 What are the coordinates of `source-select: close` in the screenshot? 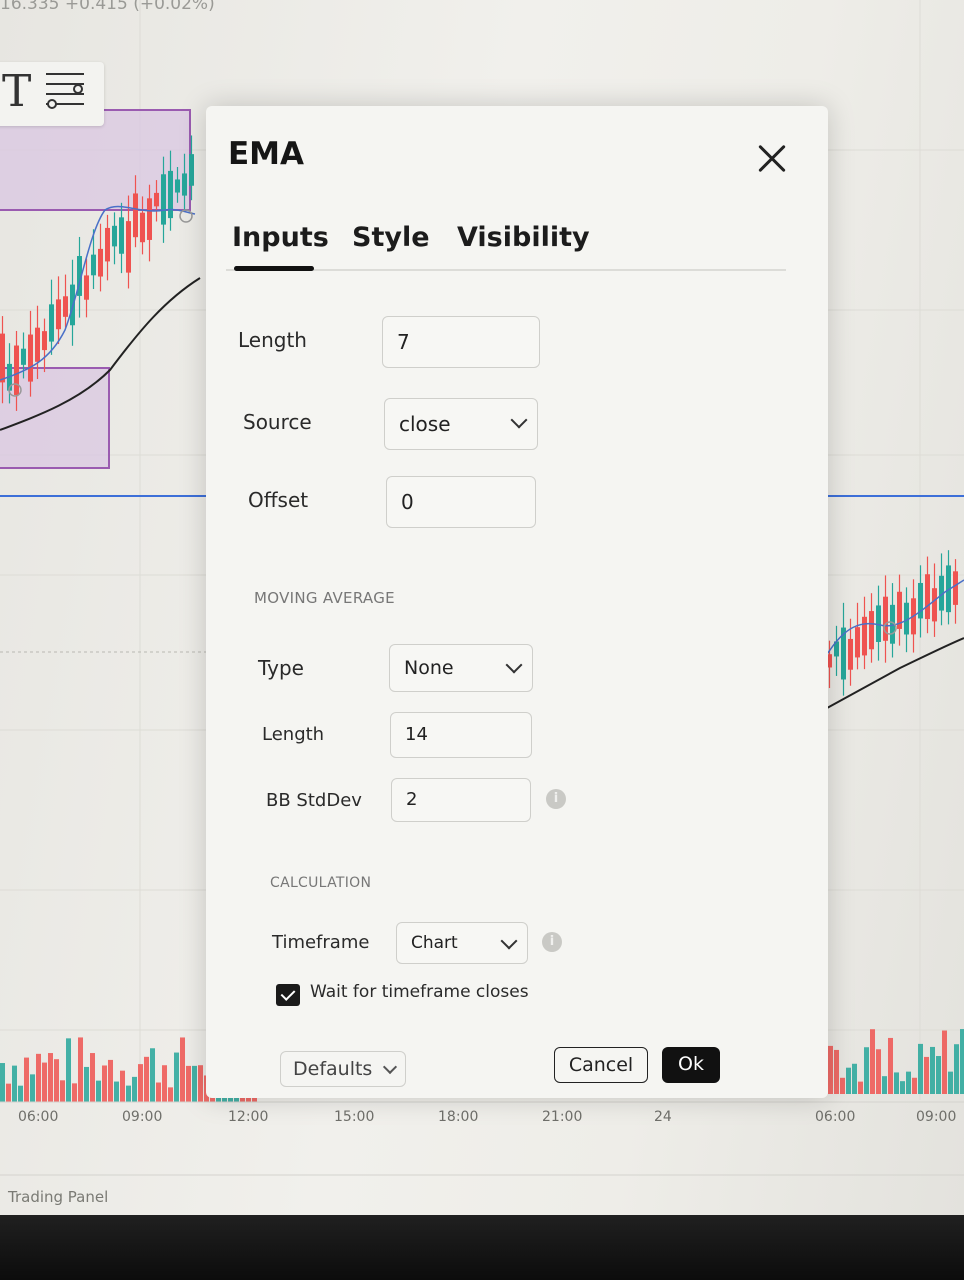 It's located at (461, 424).